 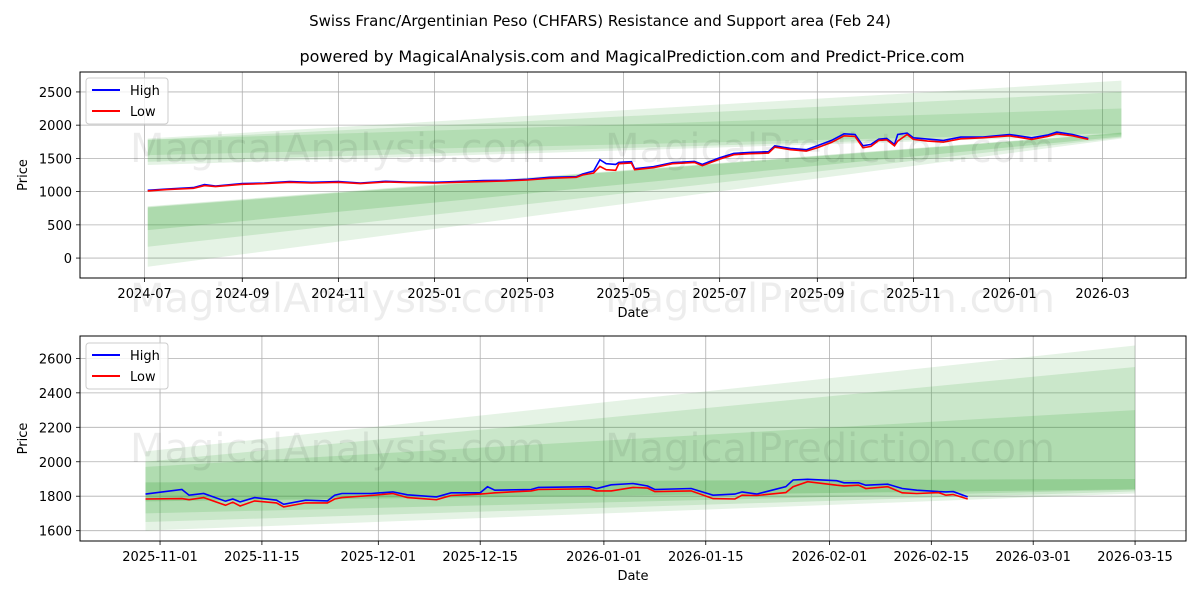 What do you see at coordinates (55, 359) in the screenshot?
I see `y-tick-label: 2600` at bounding box center [55, 359].